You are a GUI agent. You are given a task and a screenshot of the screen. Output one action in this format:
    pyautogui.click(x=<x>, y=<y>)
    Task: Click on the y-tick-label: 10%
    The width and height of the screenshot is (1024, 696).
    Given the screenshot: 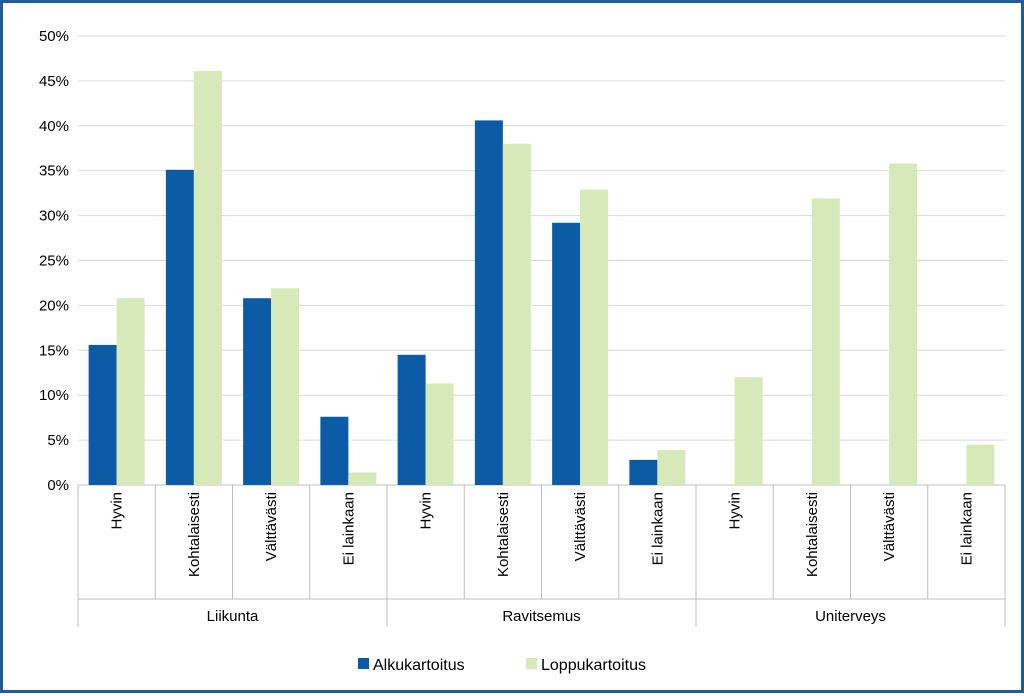 What is the action you would take?
    pyautogui.click(x=54, y=395)
    